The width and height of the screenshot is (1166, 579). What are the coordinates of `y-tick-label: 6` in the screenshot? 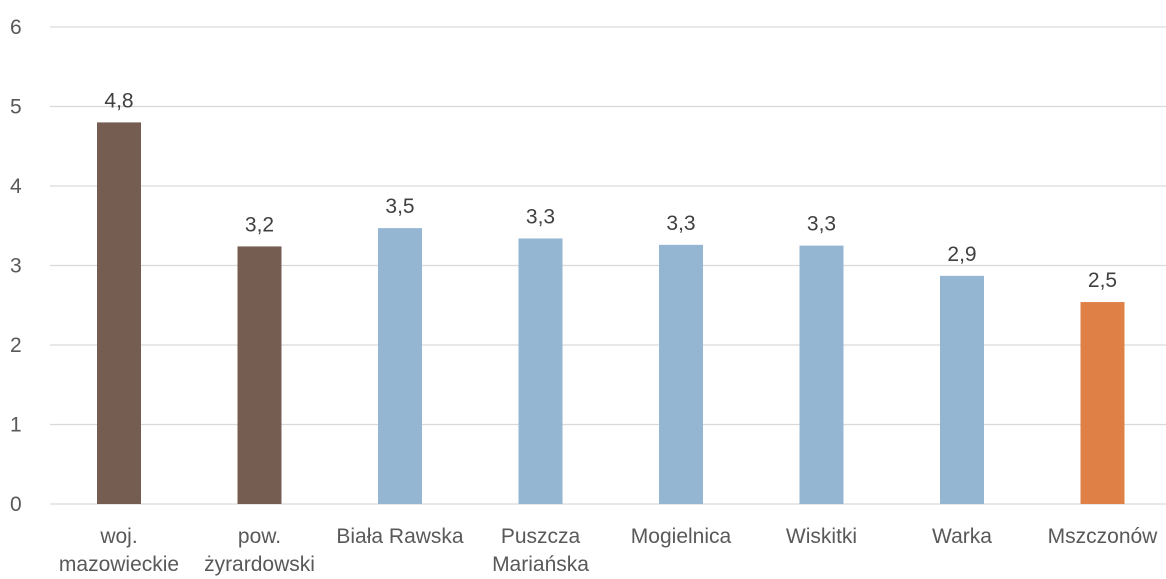 It's located at (16, 27).